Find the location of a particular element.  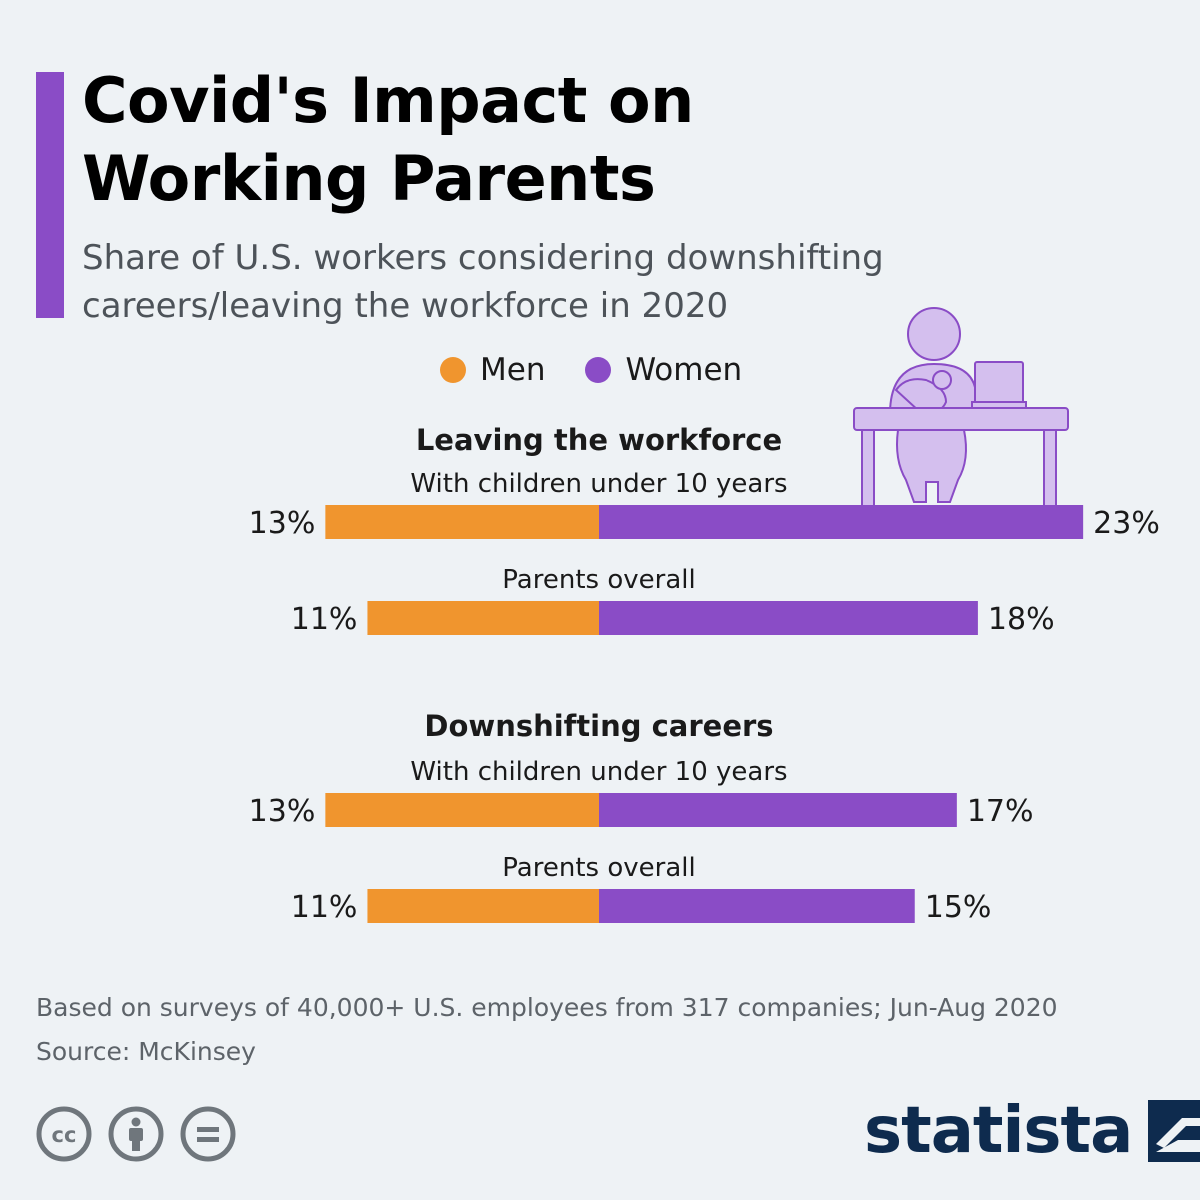

license-icons: cc is located at coordinates (144, 1134).